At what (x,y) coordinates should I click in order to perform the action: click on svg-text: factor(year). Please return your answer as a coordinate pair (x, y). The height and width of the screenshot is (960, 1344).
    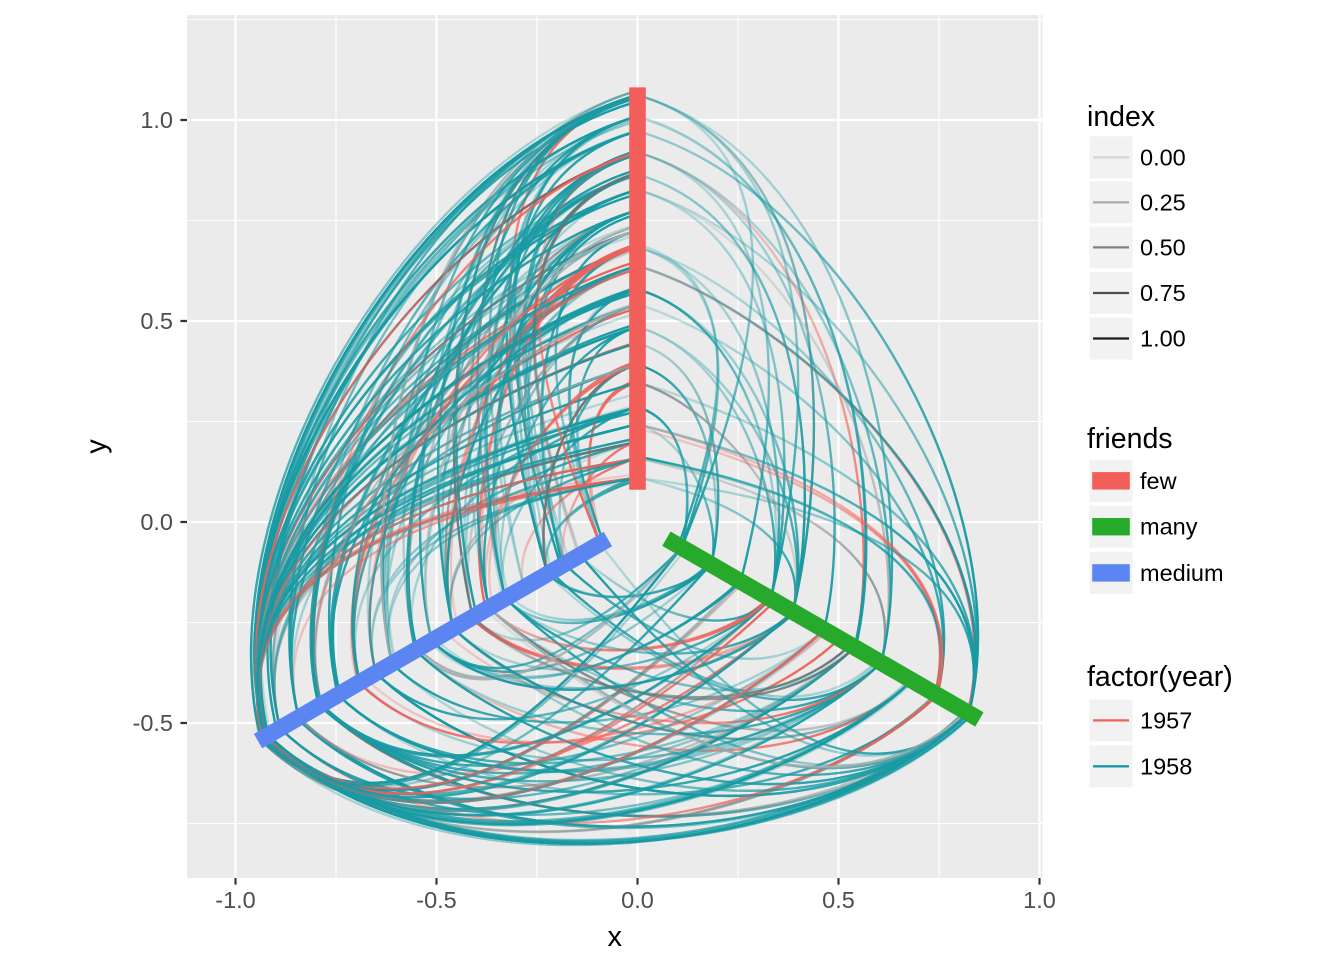
    Looking at the image, I should click on (1160, 677).